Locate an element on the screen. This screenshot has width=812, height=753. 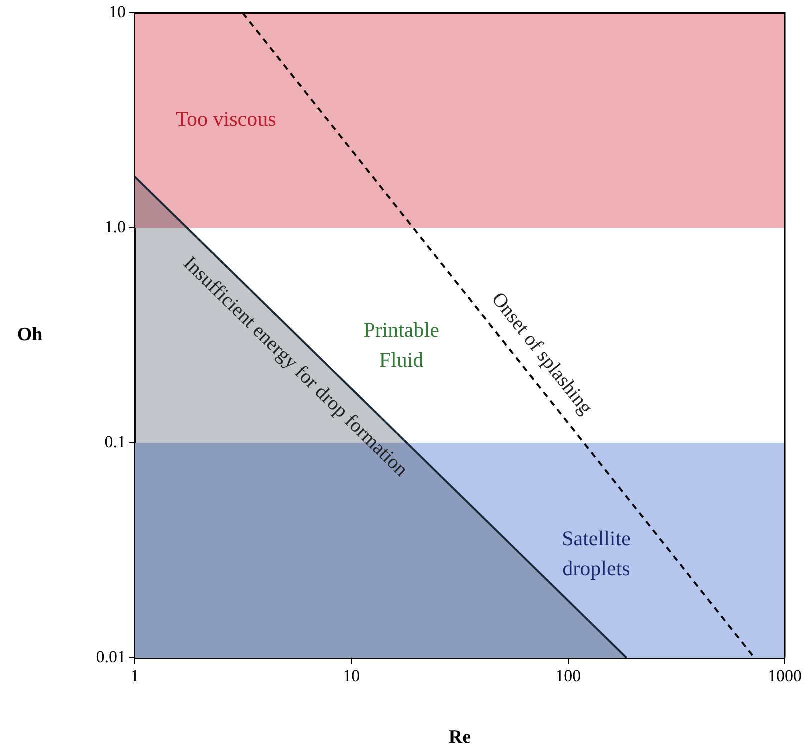
annotation: Printable Fluid is located at coordinates (402, 345).